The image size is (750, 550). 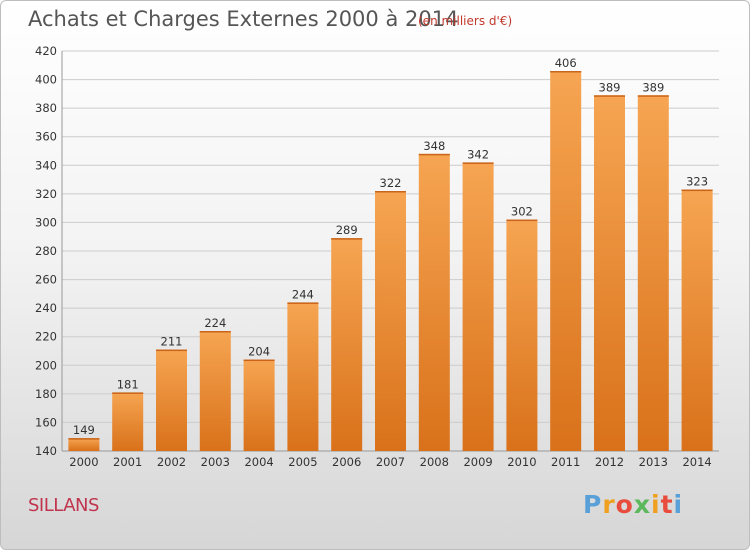 What do you see at coordinates (347, 230) in the screenshot?
I see `data-label: 289` at bounding box center [347, 230].